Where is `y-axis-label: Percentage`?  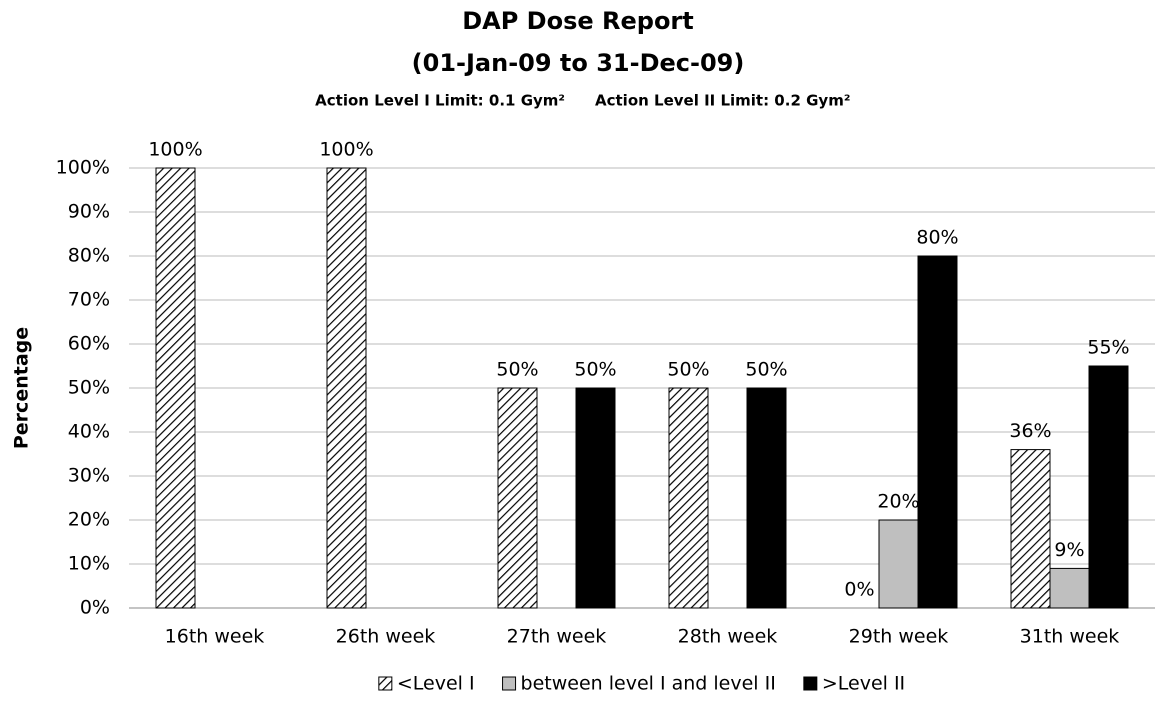 y-axis-label: Percentage is located at coordinates (22, 388).